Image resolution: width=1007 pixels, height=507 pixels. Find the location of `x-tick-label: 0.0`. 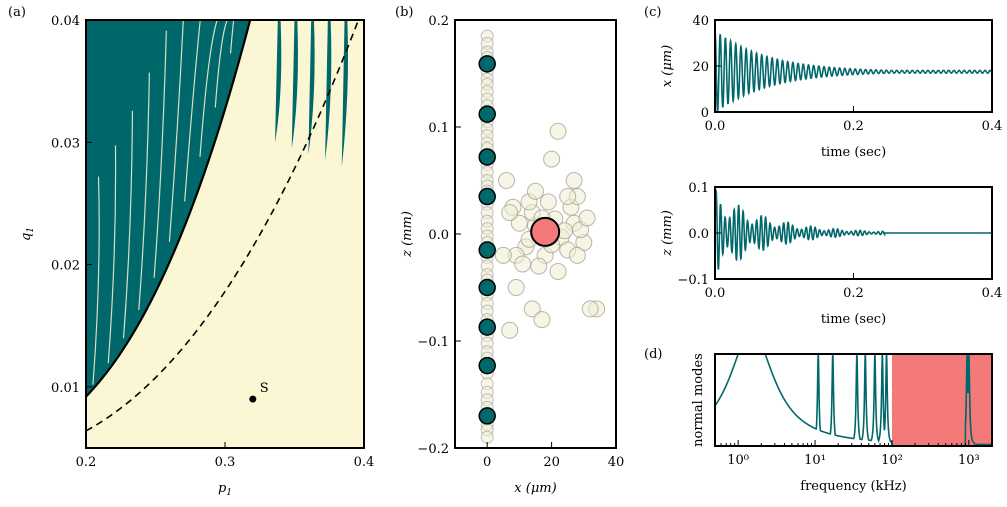

x-tick-label: 0.0 is located at coordinates (715, 293).